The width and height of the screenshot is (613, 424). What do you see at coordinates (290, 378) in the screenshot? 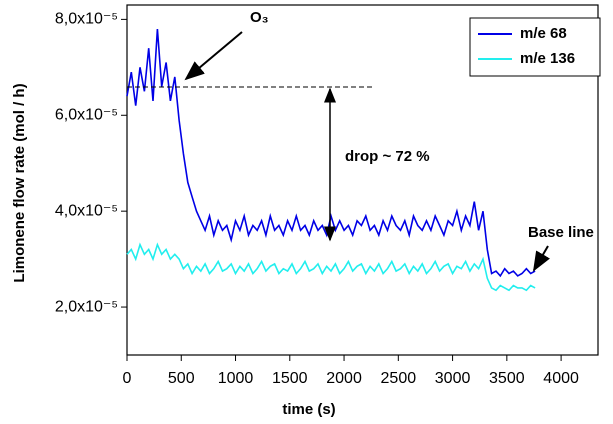
I see `x-tick-label: 1500` at bounding box center [290, 378].